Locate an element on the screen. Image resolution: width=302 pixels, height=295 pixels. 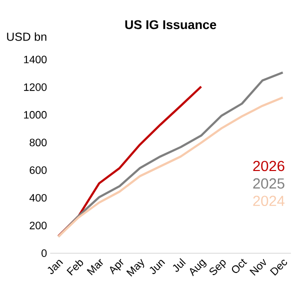
x-tick-label: Apr is located at coordinates (117, 267).